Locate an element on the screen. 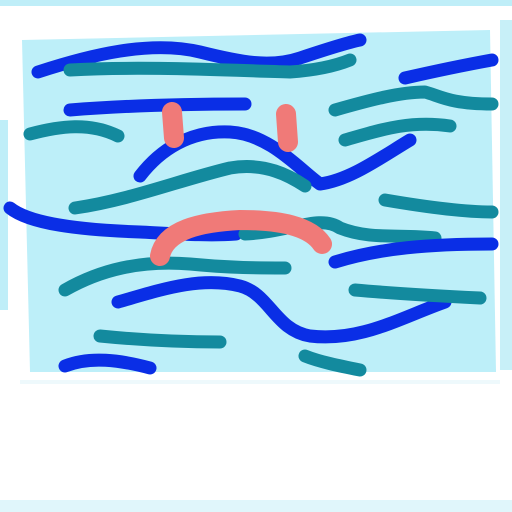 The height and width of the screenshot is (512, 512). bottom-edge is located at coordinates (256, 506).